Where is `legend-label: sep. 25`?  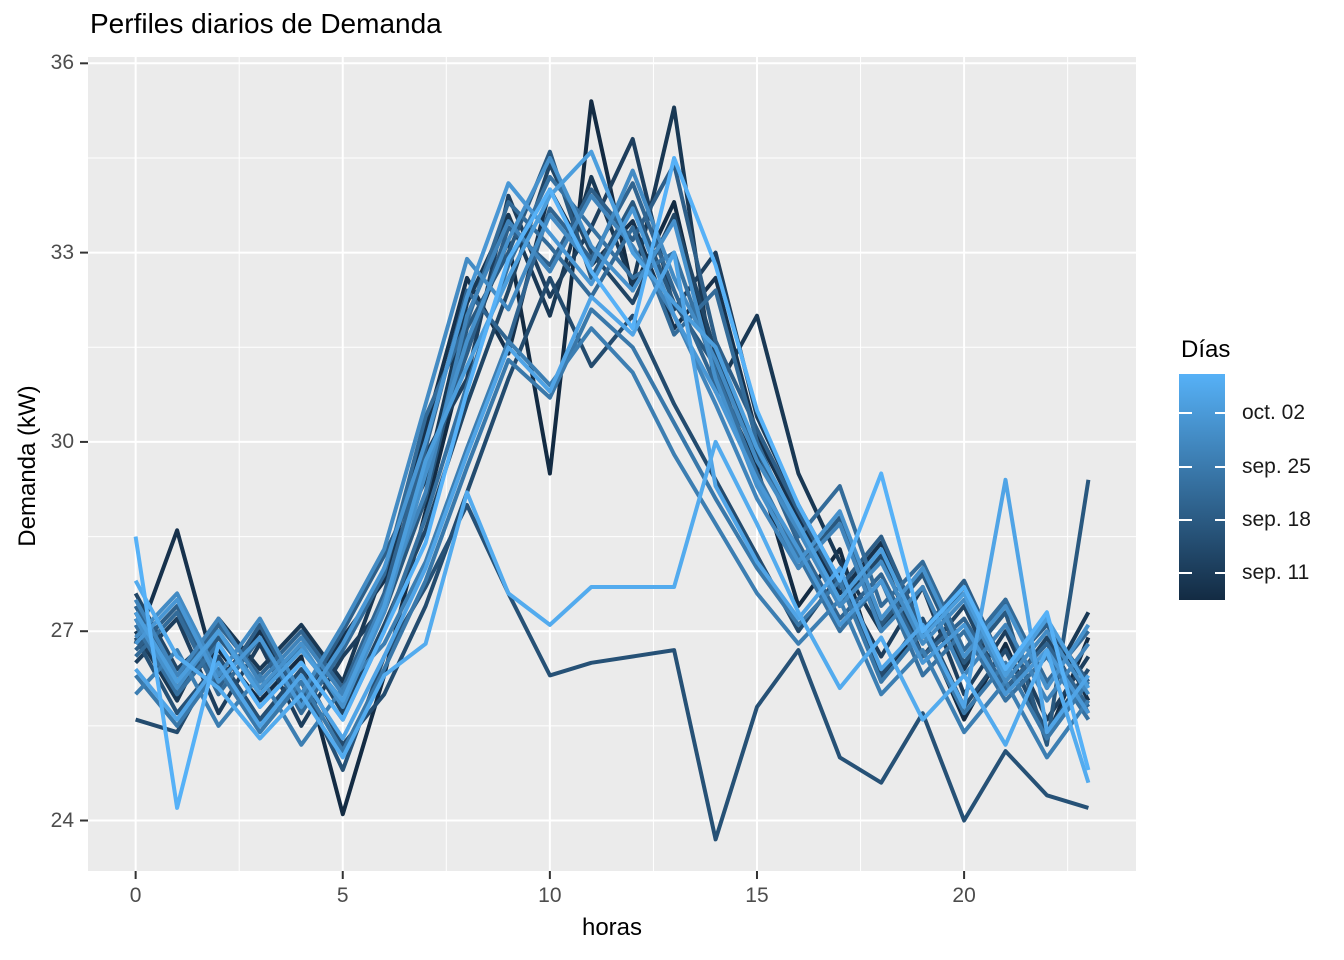
legend-label: sep. 25 is located at coordinates (1276, 467).